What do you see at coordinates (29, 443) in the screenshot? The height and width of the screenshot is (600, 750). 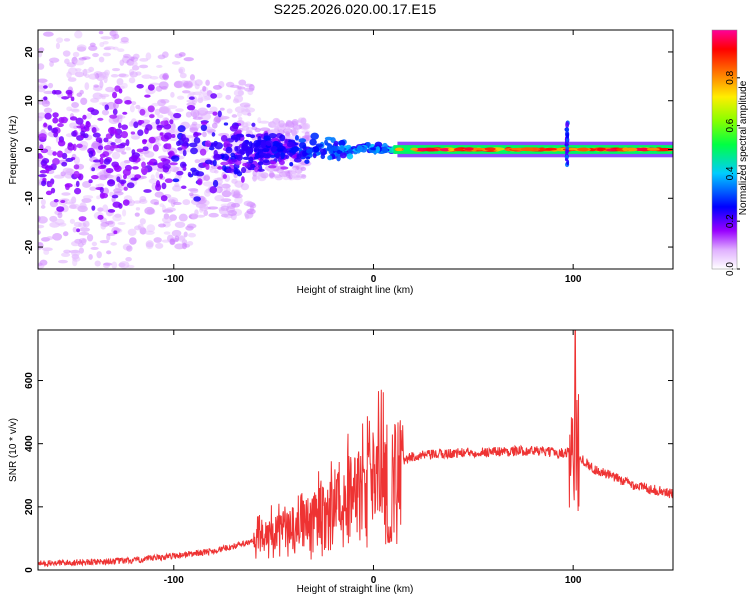 I see `y-tick-label: 400` at bounding box center [29, 443].